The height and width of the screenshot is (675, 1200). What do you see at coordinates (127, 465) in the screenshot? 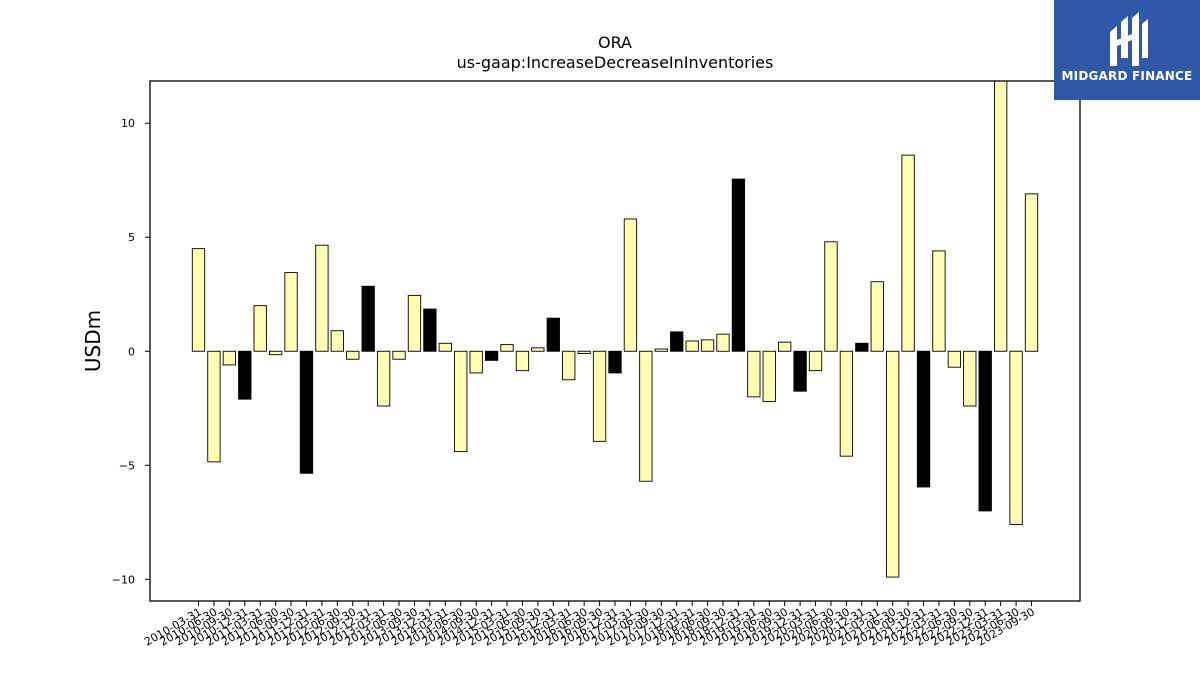
I see `y-tick-label: −5` at bounding box center [127, 465].